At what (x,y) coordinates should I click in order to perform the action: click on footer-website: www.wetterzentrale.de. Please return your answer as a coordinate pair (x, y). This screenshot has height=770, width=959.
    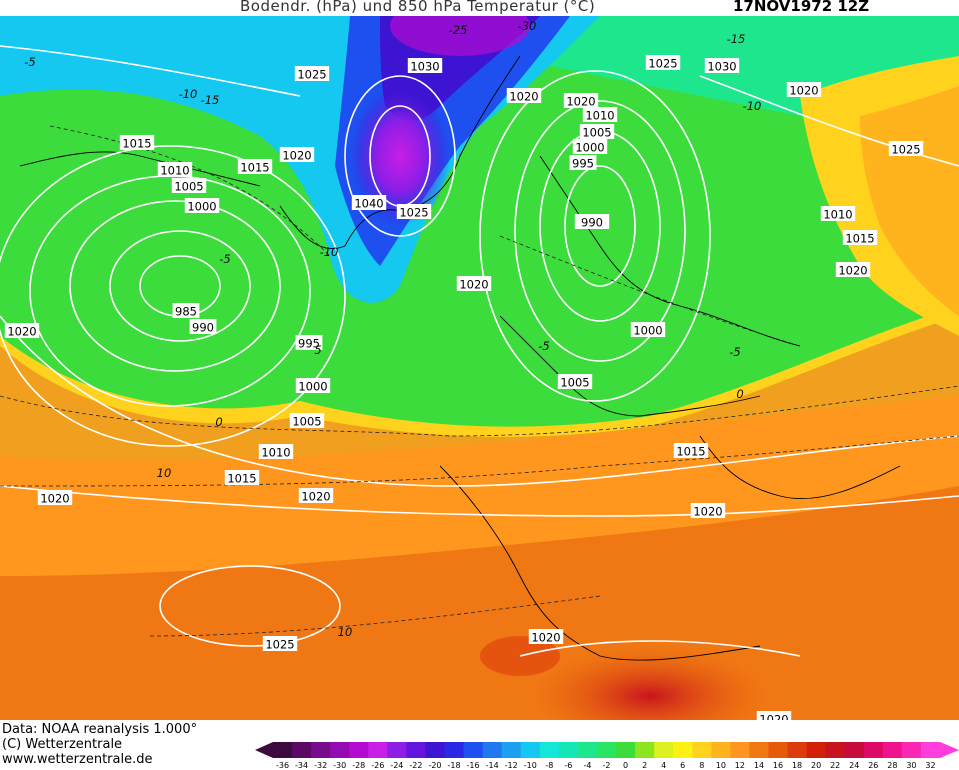
    Looking at the image, I should click on (77, 759).